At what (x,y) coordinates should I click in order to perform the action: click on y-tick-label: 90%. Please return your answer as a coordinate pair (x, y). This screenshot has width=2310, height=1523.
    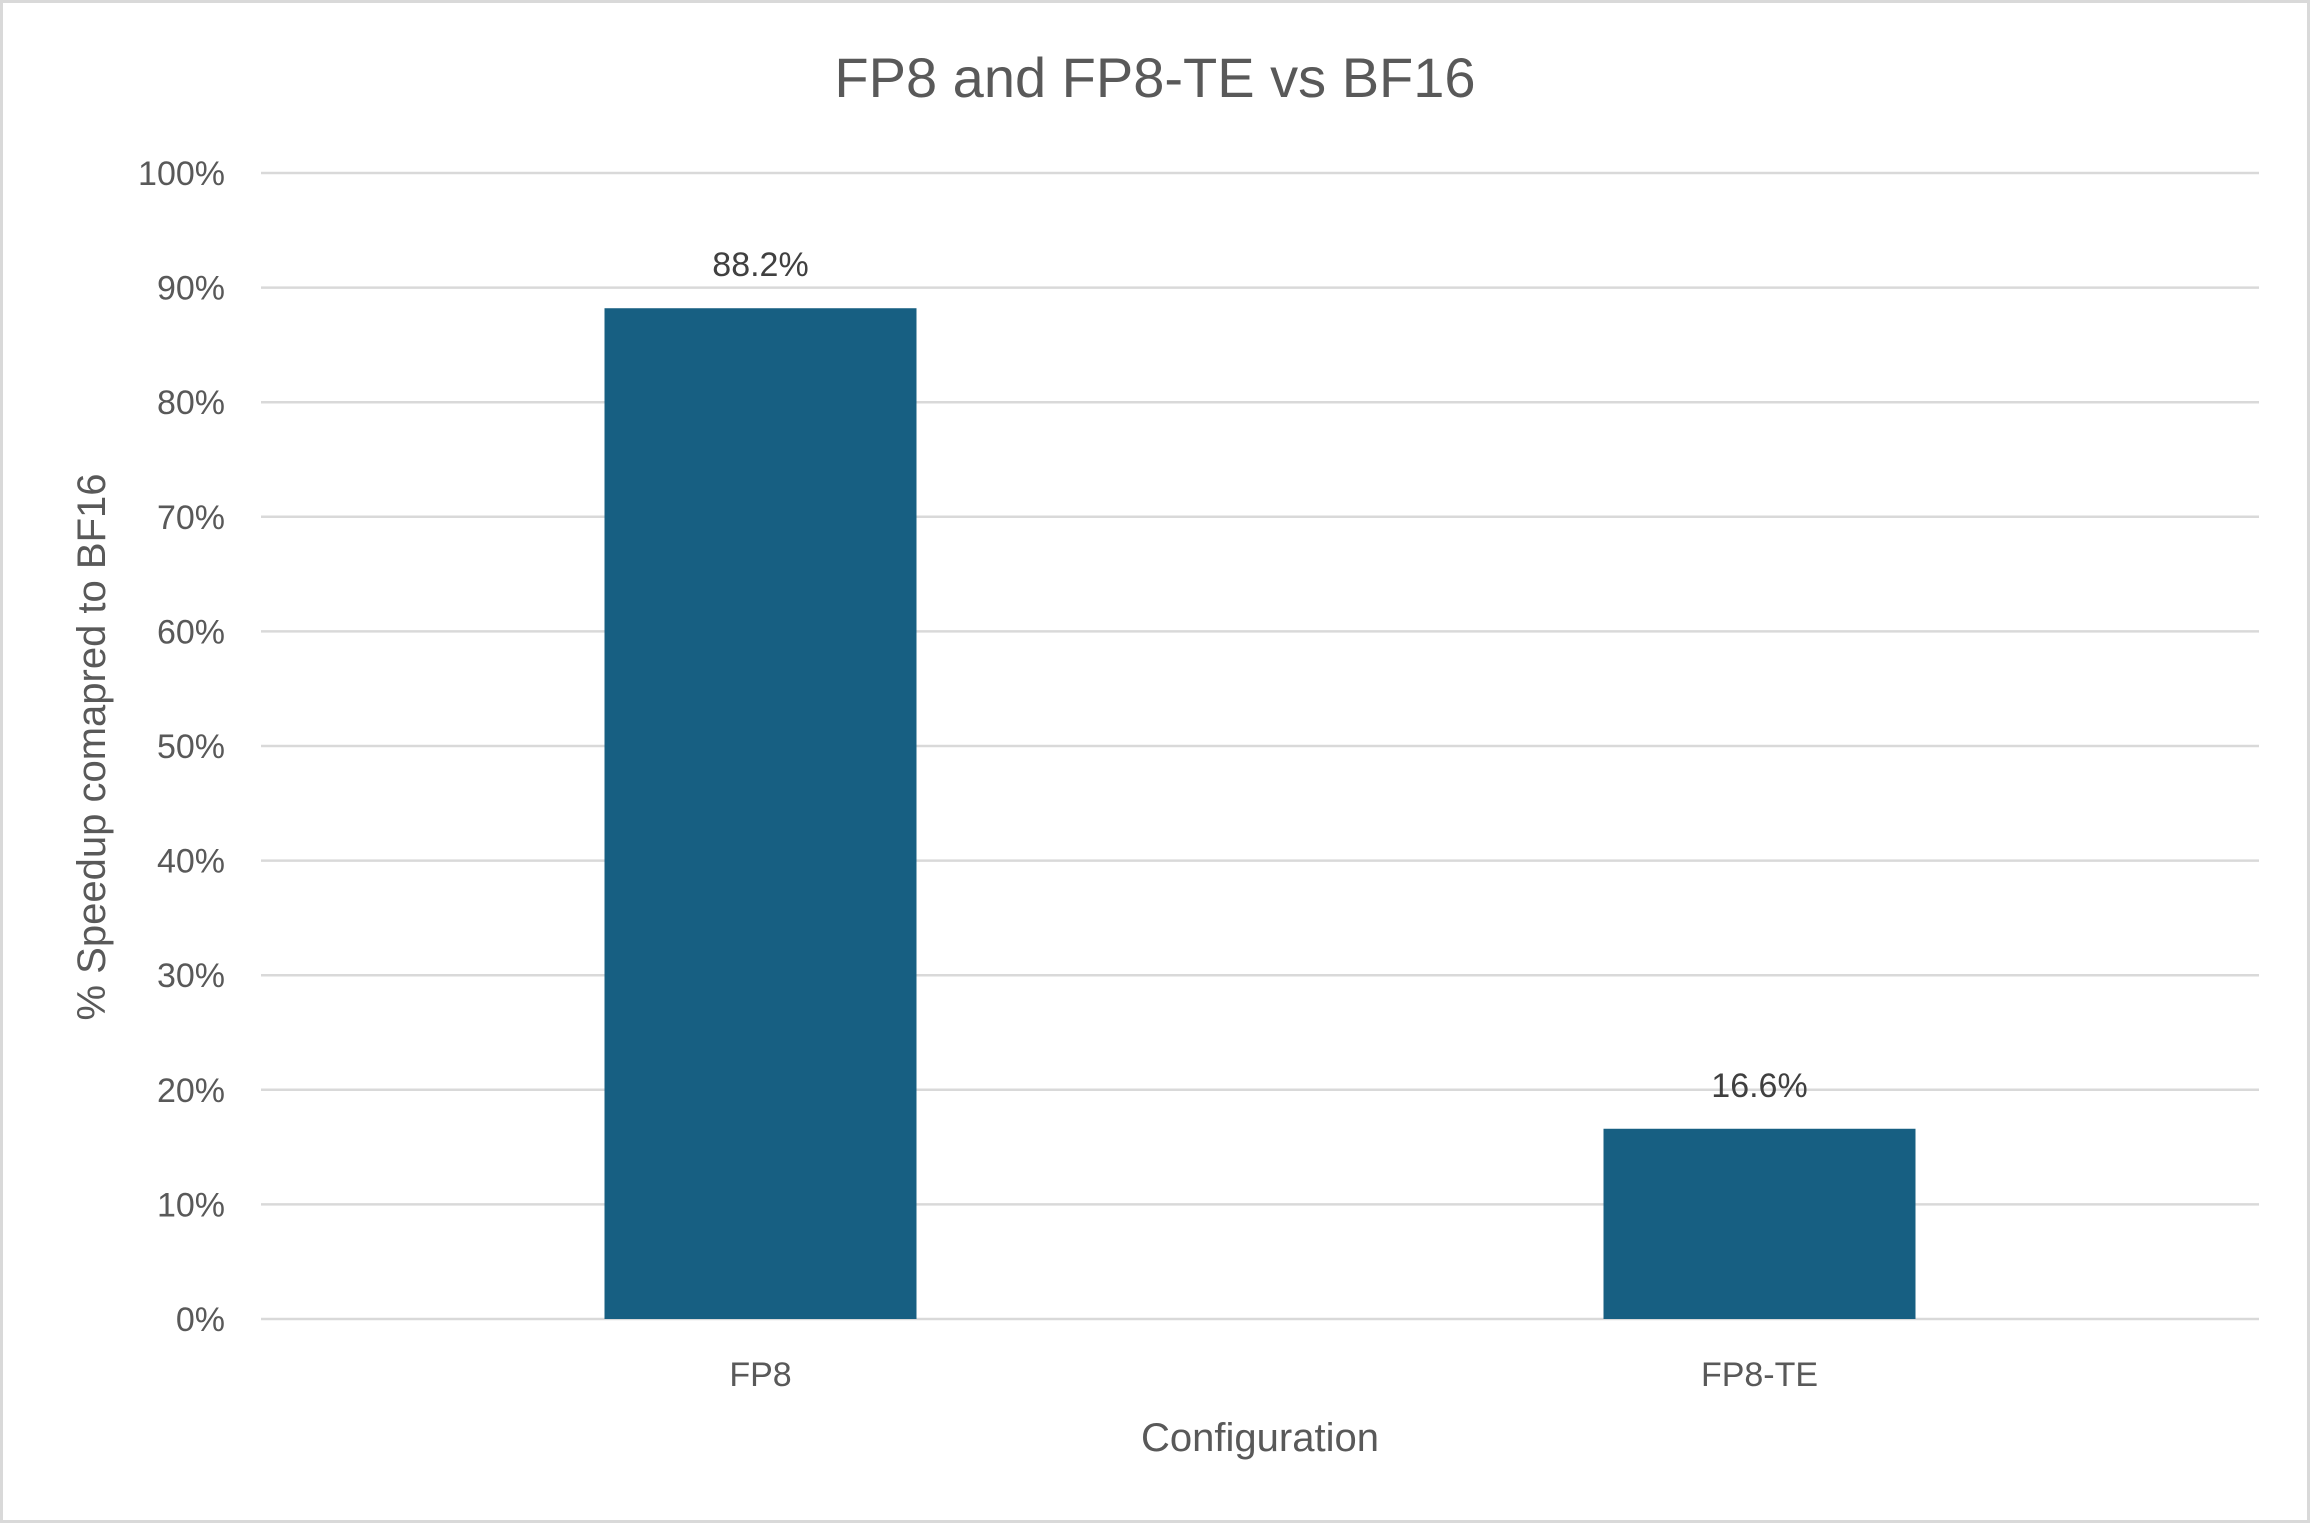
    Looking at the image, I should click on (191, 289).